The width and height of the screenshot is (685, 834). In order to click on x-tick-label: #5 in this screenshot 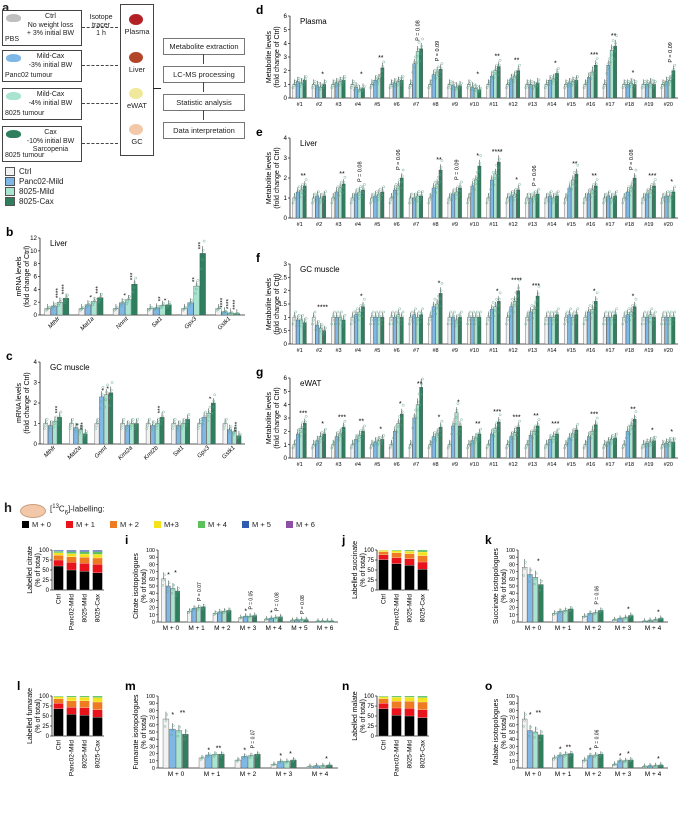, I will do `click(377, 465)`.